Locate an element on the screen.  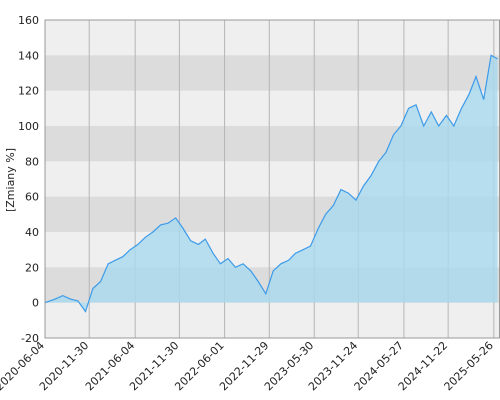
y-axis-label: [Zmiany %] is located at coordinates (10, 180).